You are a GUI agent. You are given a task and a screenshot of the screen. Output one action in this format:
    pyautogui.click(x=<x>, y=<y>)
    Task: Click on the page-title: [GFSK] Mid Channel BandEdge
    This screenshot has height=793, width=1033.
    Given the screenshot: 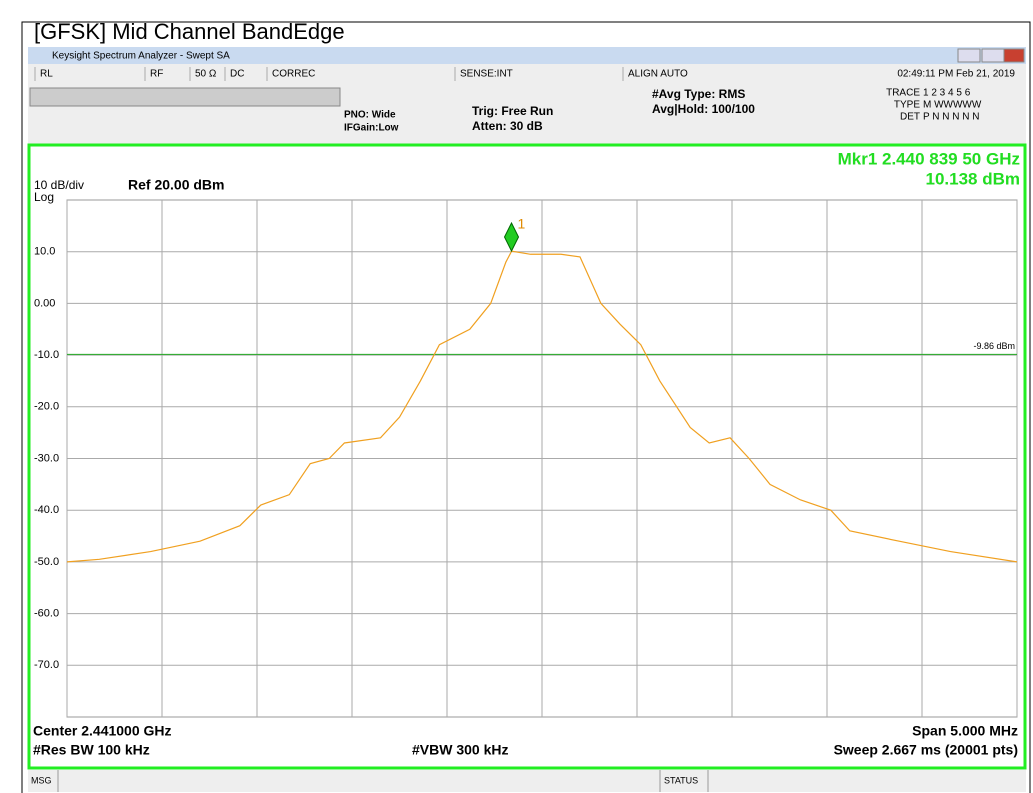 What is the action you would take?
    pyautogui.click(x=189, y=31)
    